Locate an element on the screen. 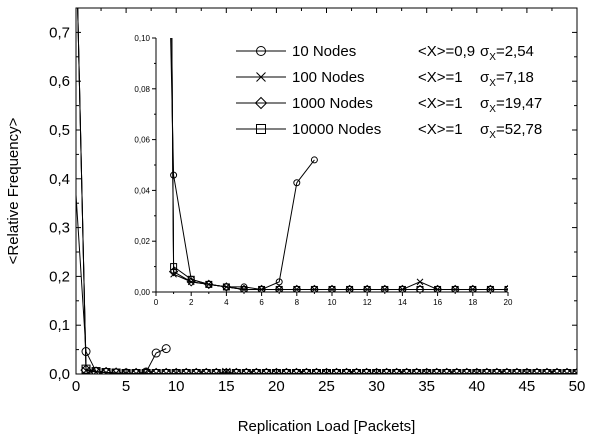 The height and width of the screenshot is (440, 591). x-tick-label: 45 is located at coordinates (527, 386).